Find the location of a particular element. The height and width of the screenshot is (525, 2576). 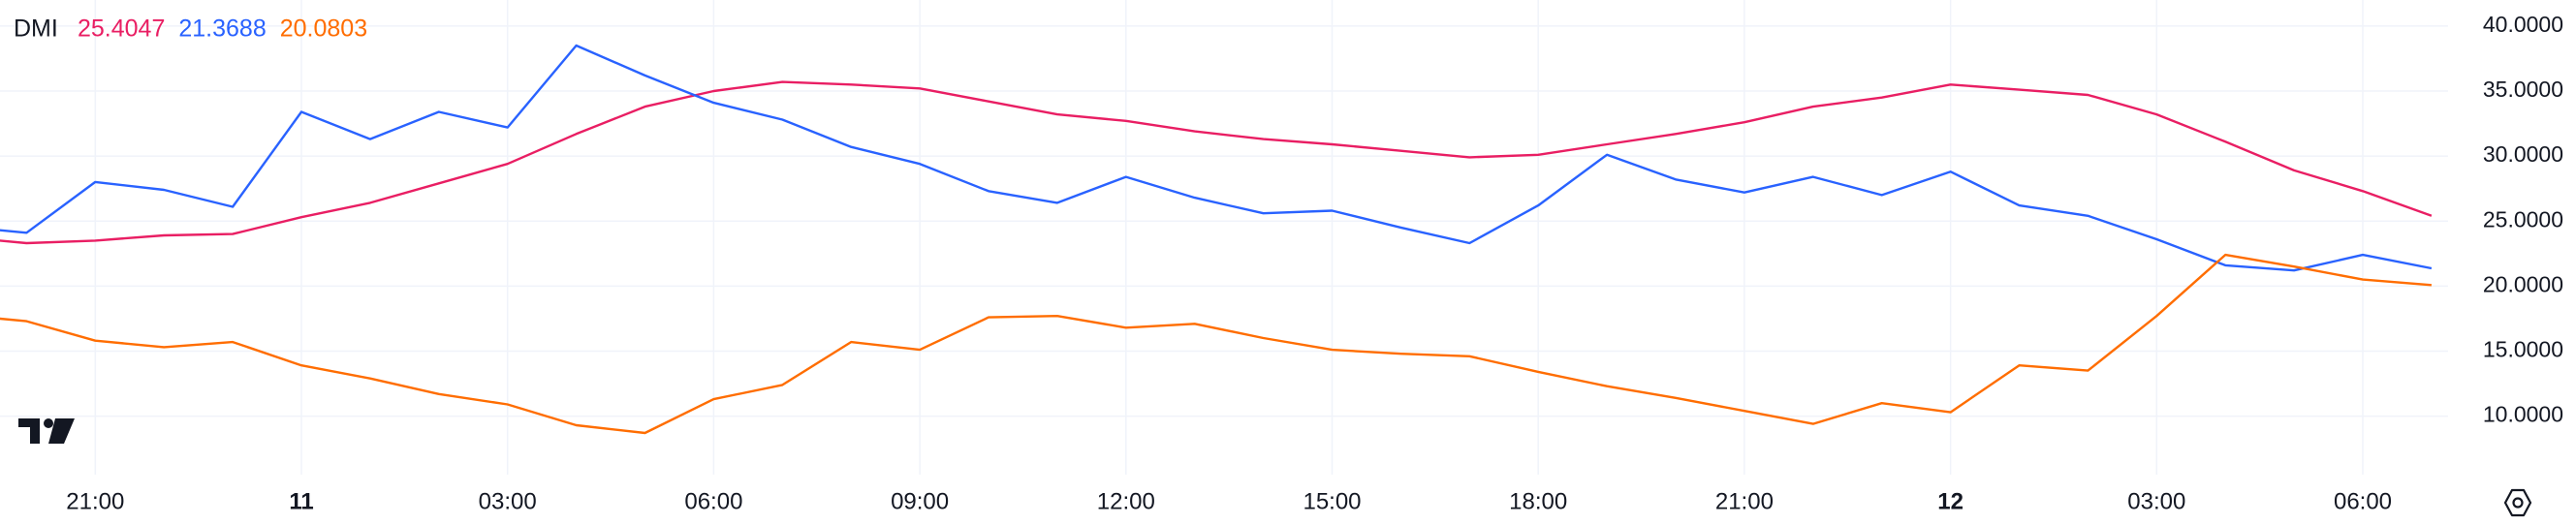

x-tick-label: 15:00 is located at coordinates (1332, 501).